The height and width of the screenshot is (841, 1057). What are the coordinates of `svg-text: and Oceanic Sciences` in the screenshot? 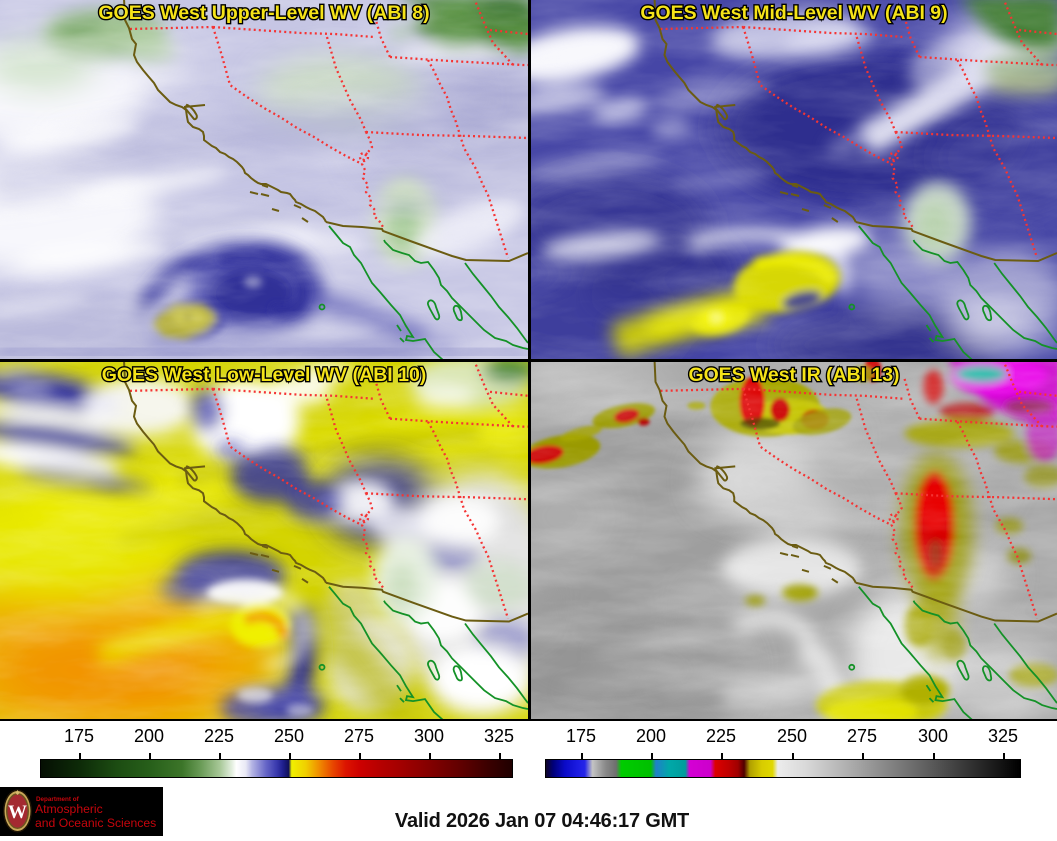 It's located at (95, 823).